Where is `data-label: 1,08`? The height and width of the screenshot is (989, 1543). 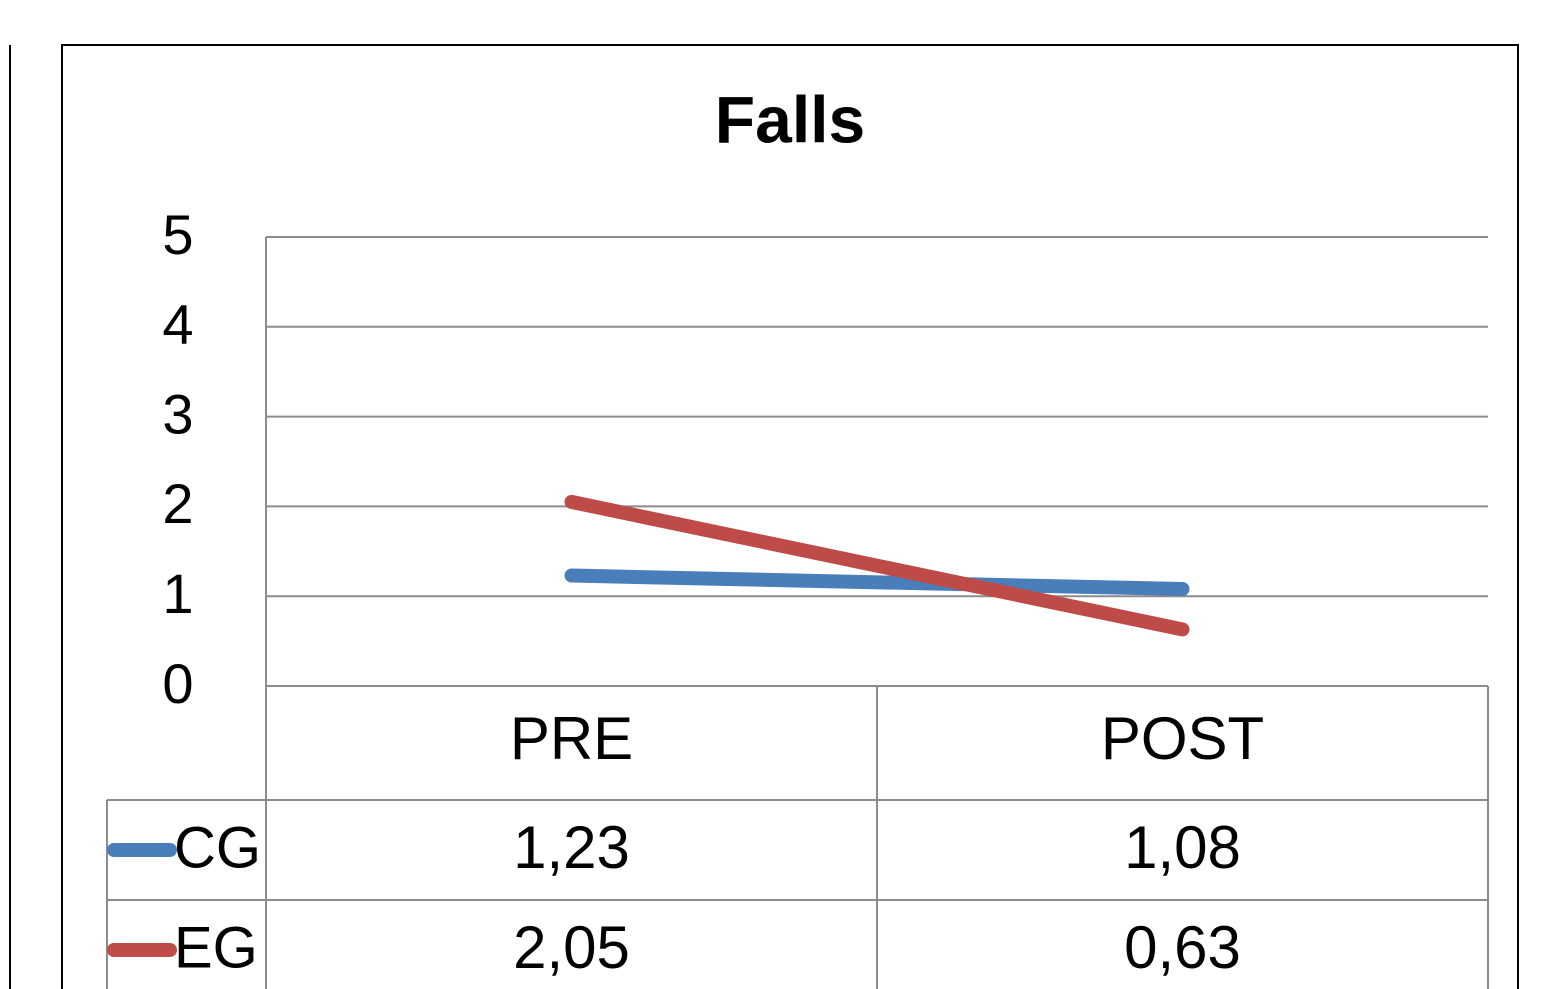 data-label: 1,08 is located at coordinates (1182, 847).